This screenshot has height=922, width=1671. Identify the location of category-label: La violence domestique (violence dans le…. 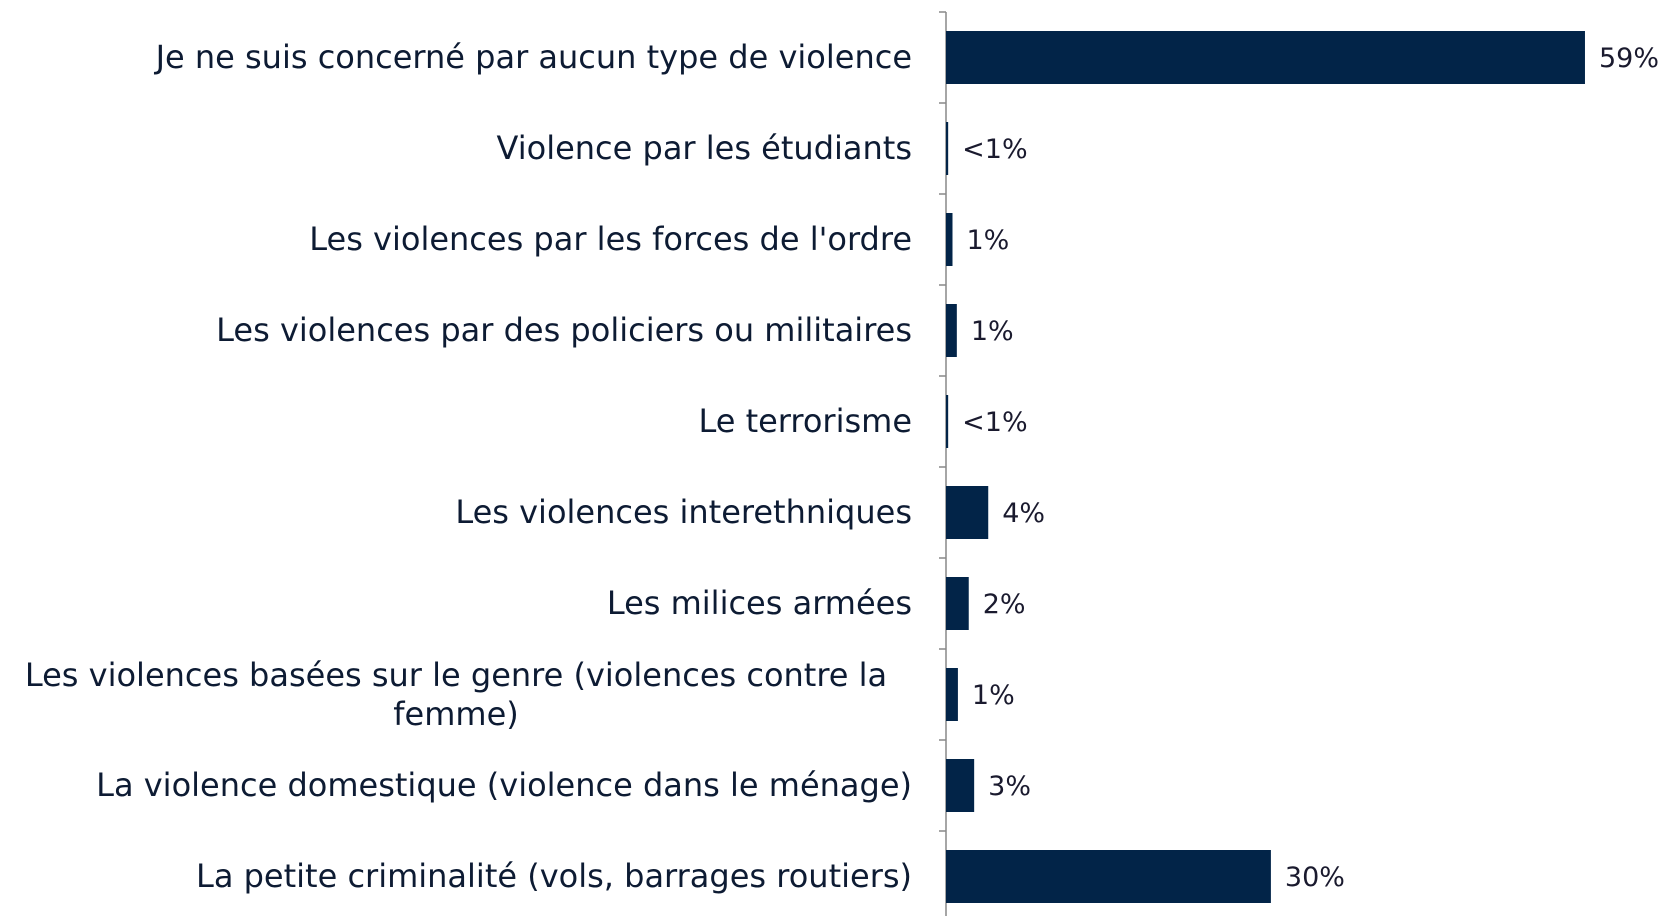
(456, 785).